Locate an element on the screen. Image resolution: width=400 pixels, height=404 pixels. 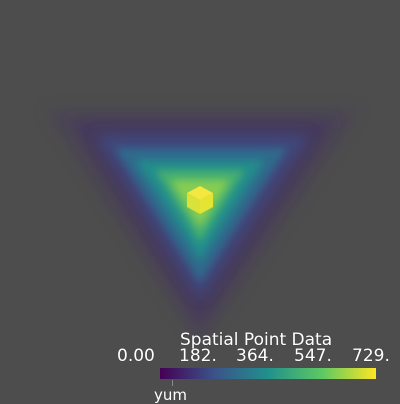
hot-cube-right is located at coordinates (206, 203).